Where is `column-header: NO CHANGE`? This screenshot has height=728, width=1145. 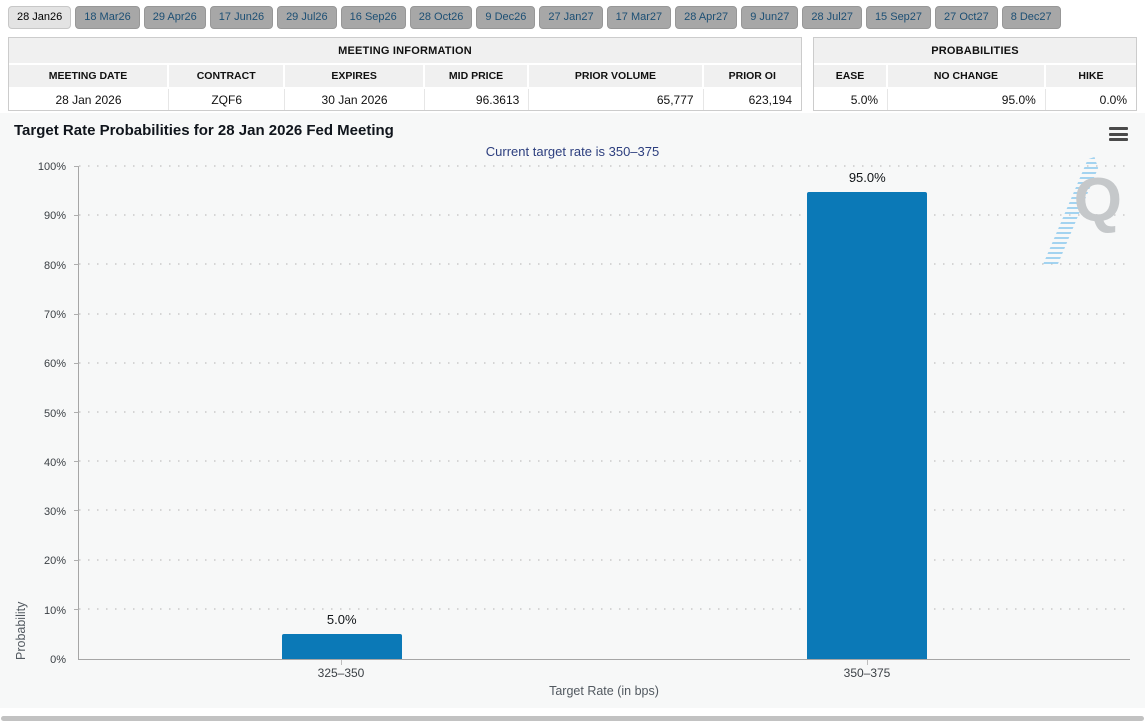 column-header: NO CHANGE is located at coordinates (967, 77).